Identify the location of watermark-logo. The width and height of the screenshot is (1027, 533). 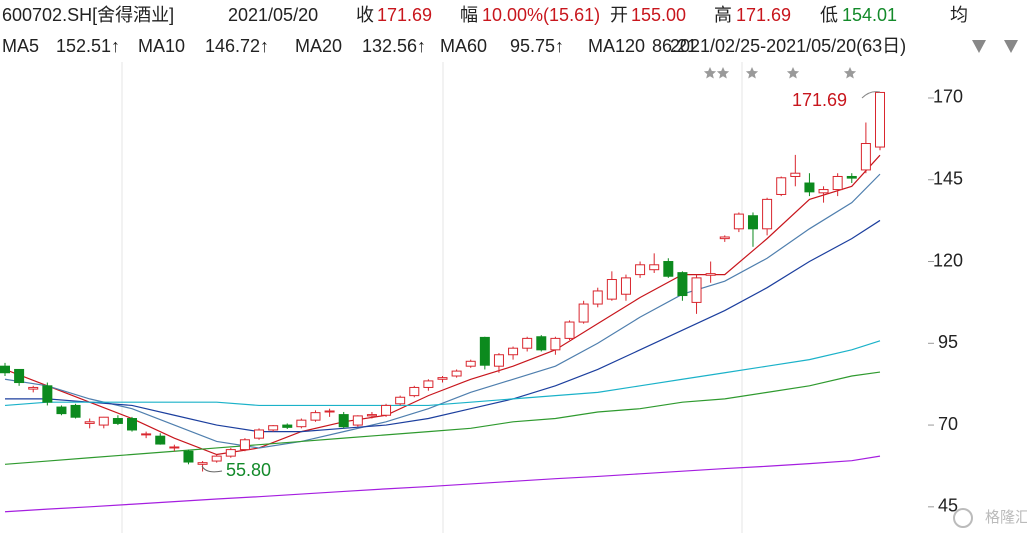
(963, 518).